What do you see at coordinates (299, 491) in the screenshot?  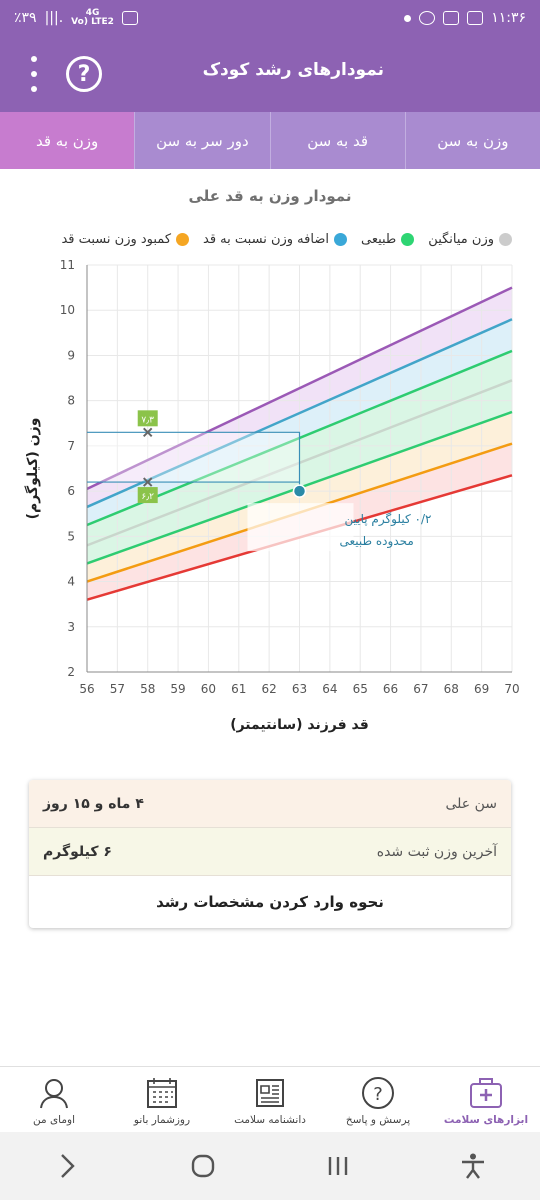 I see `child-point` at bounding box center [299, 491].